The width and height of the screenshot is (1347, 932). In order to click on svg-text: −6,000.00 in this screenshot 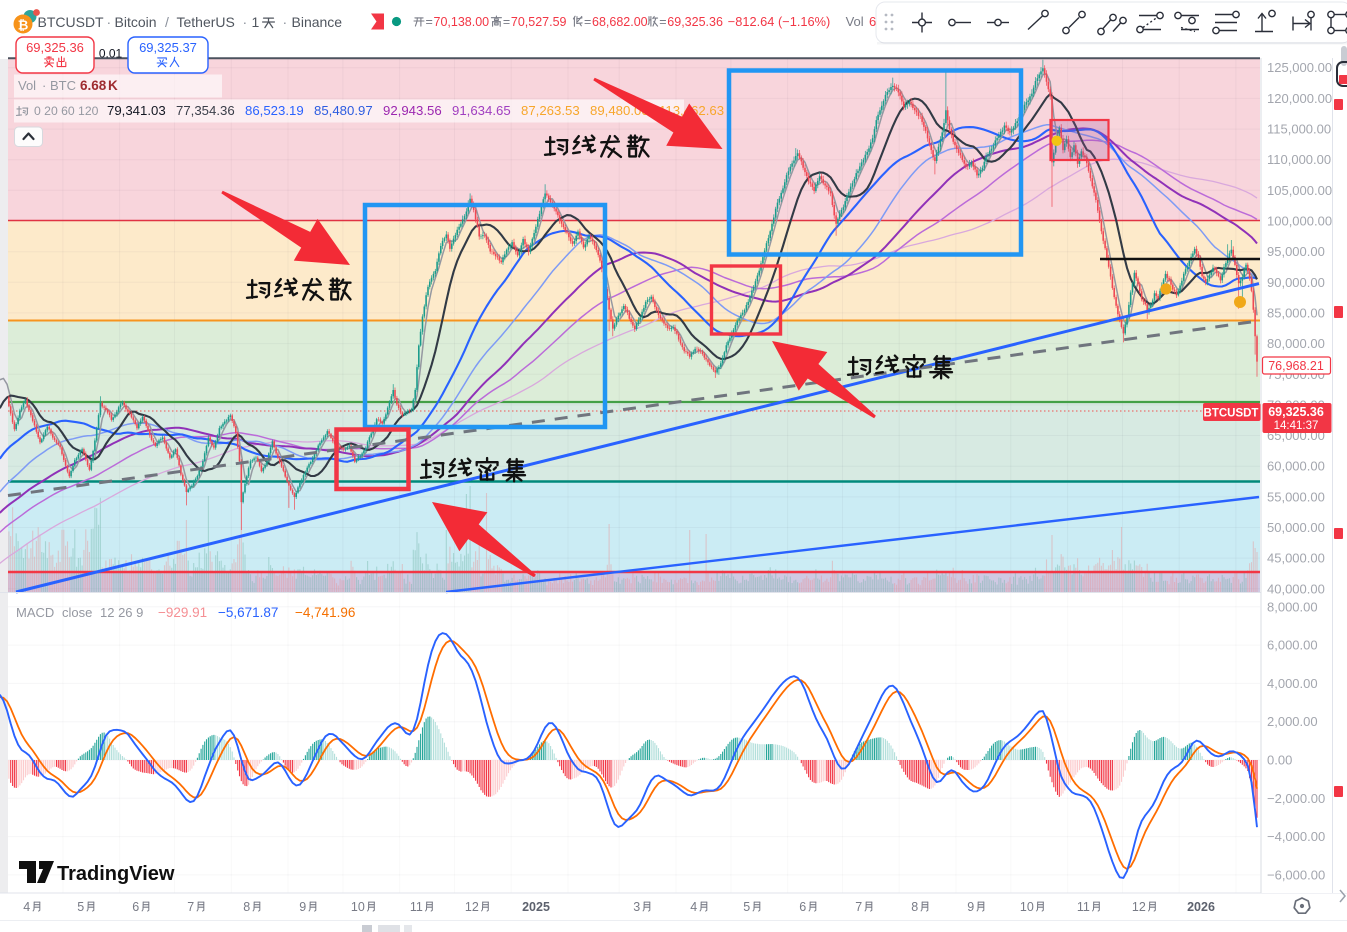, I will do `click(1296, 874)`.